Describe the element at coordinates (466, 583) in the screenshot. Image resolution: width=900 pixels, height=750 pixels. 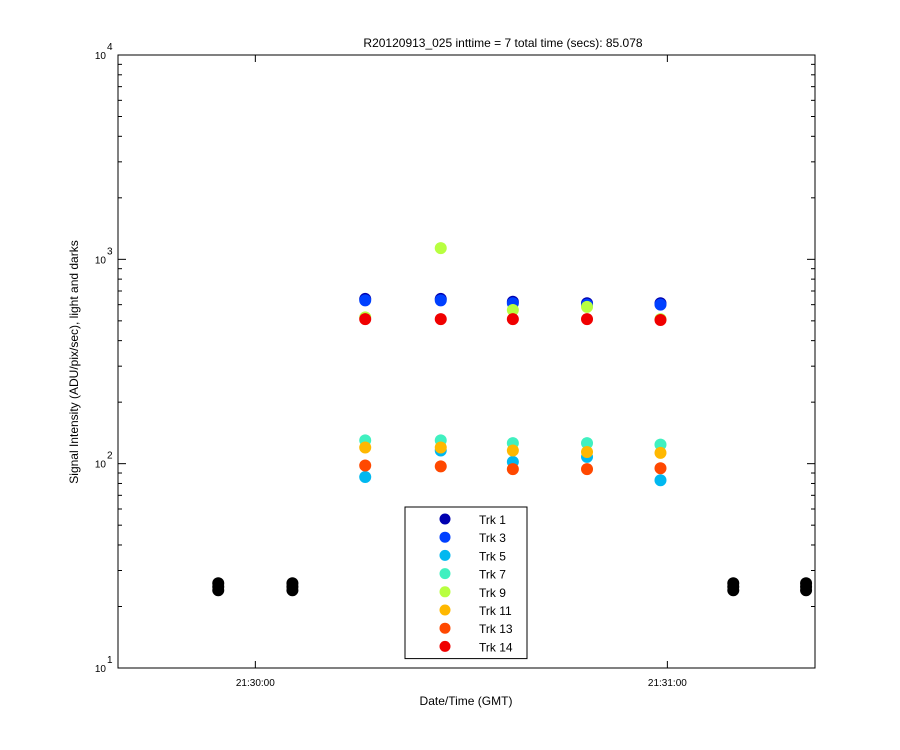
I see `legend-box` at that location.